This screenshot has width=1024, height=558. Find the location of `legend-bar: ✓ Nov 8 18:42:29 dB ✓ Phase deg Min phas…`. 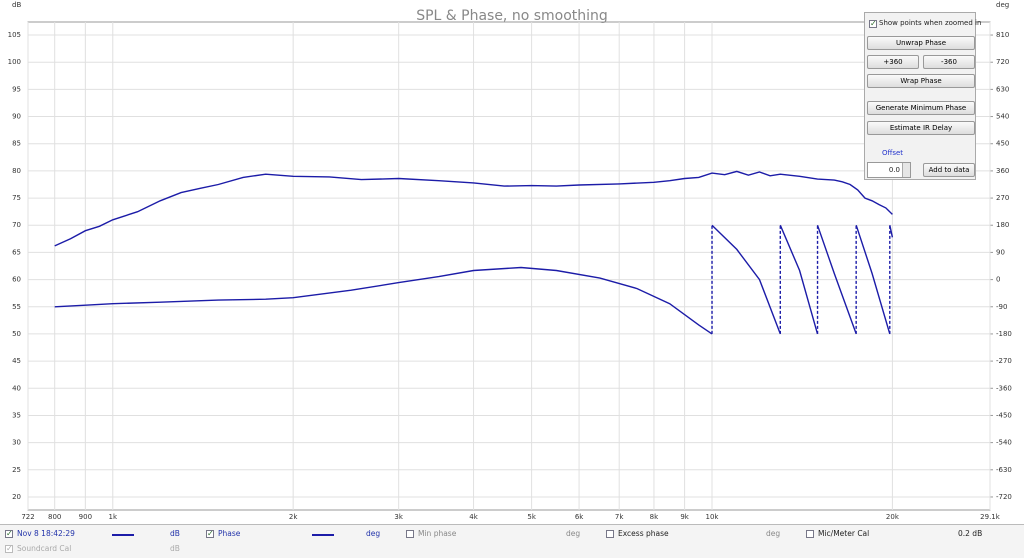

legend-bar: ✓ Nov 8 18:42:29 dB ✓ Phase deg Min phas… is located at coordinates (512, 541).